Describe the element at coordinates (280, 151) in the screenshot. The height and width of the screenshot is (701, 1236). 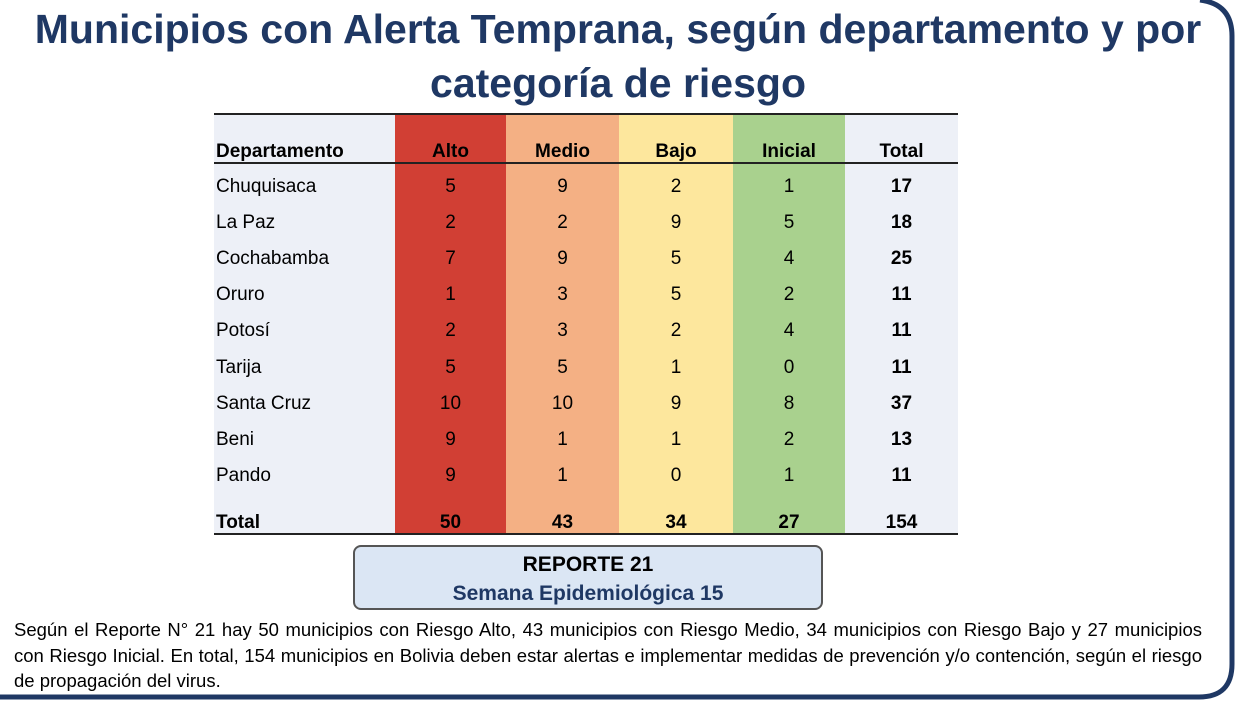
I see `row-label: Departamento` at that location.